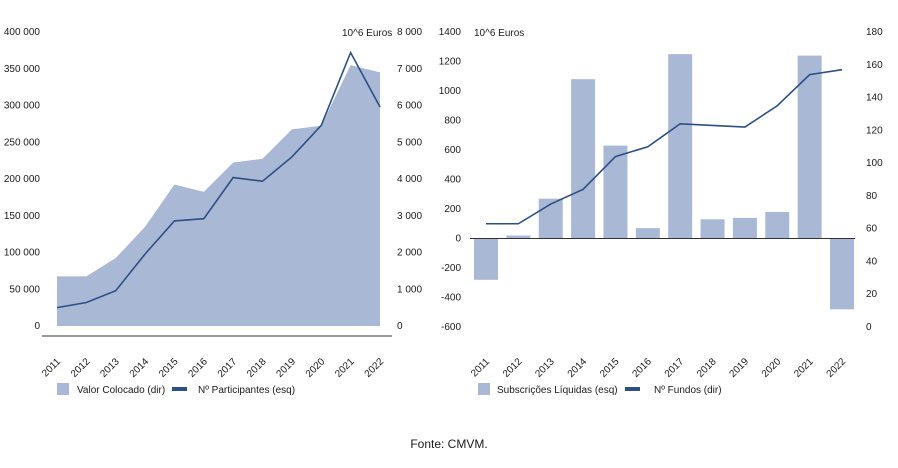  What do you see at coordinates (409, 289) in the screenshot?
I see `right-tick-label: 1 000` at bounding box center [409, 289].